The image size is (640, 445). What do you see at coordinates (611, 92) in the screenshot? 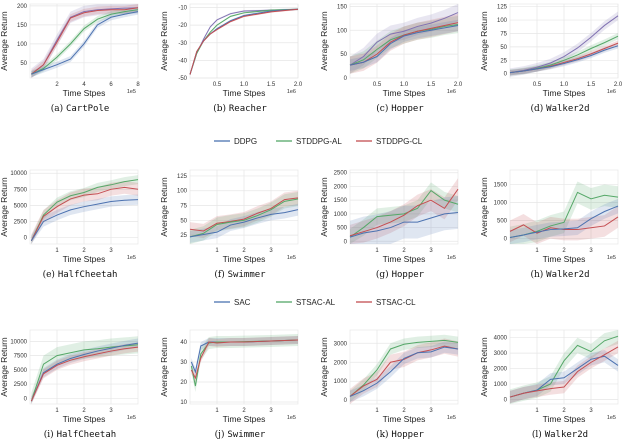
I see `x-multiplier: 1e6` at bounding box center [611, 92].